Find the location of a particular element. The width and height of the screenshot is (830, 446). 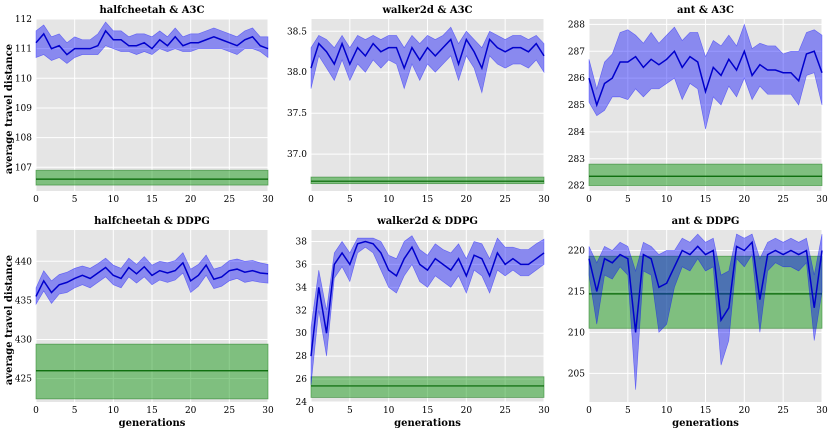

y-tick-label: 107 is located at coordinates (23, 168).